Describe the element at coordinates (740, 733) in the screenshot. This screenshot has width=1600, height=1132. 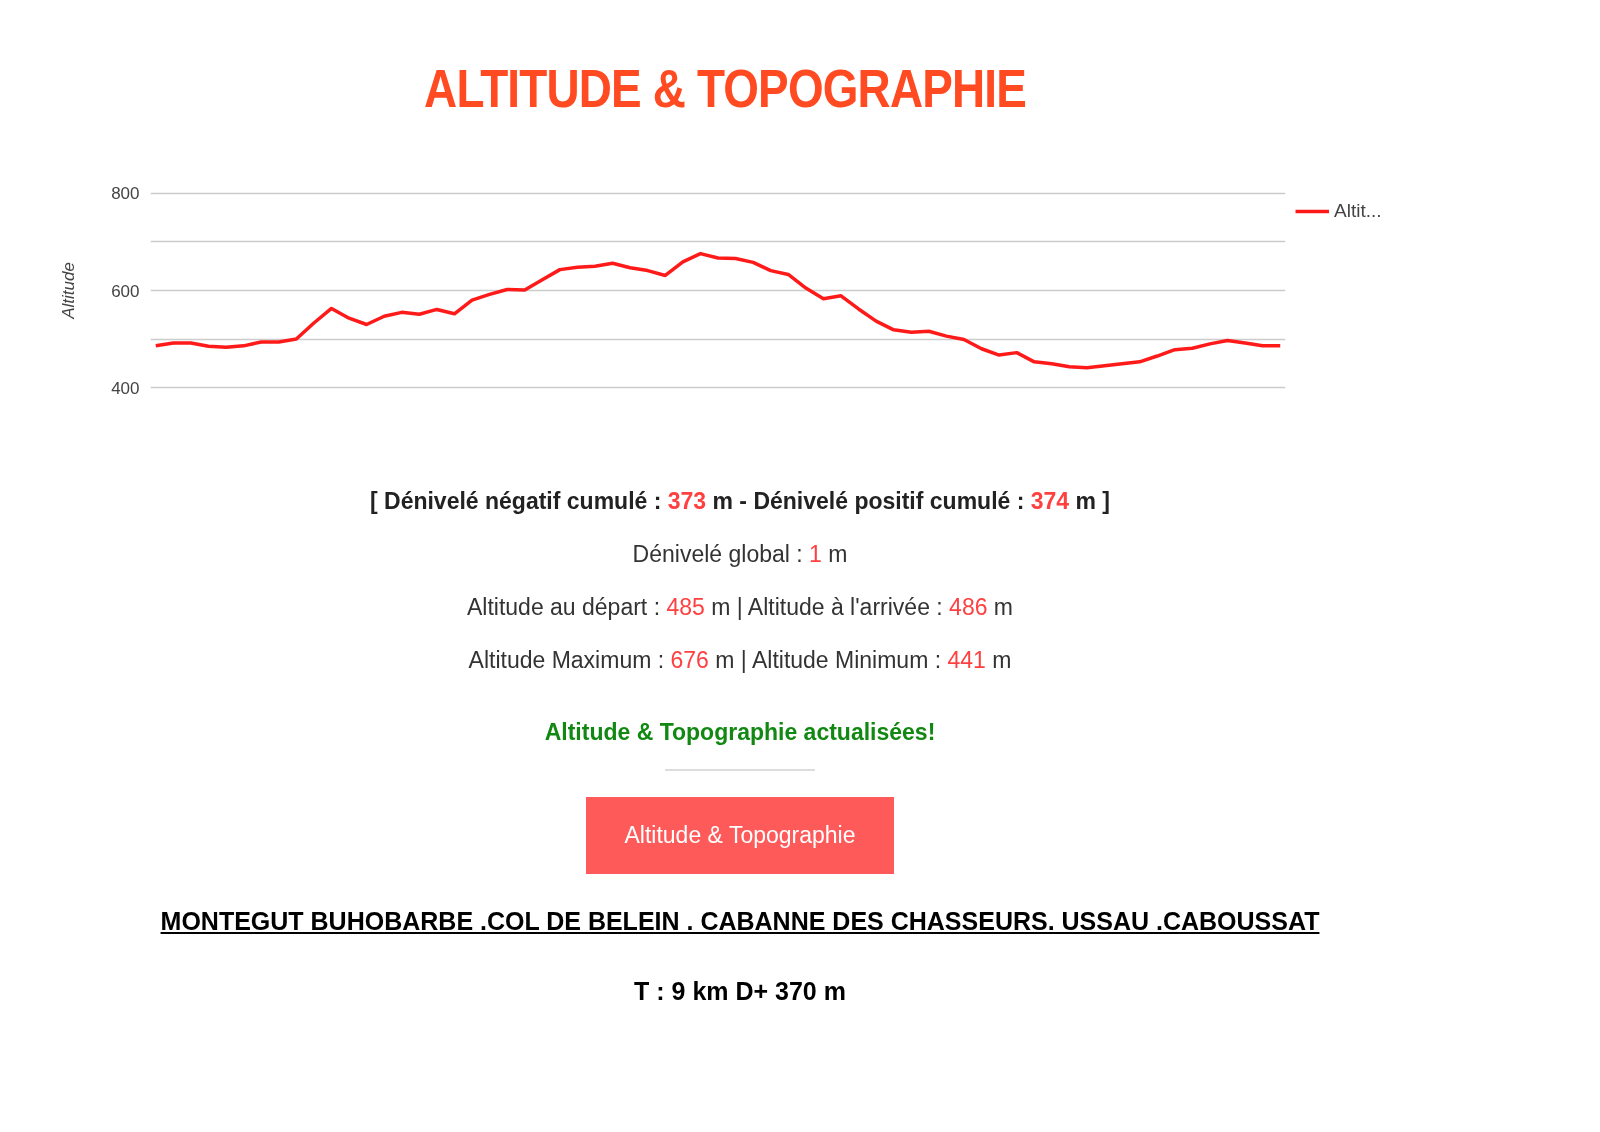
I see `text: Altitude & Topographie actualisées!` at that location.